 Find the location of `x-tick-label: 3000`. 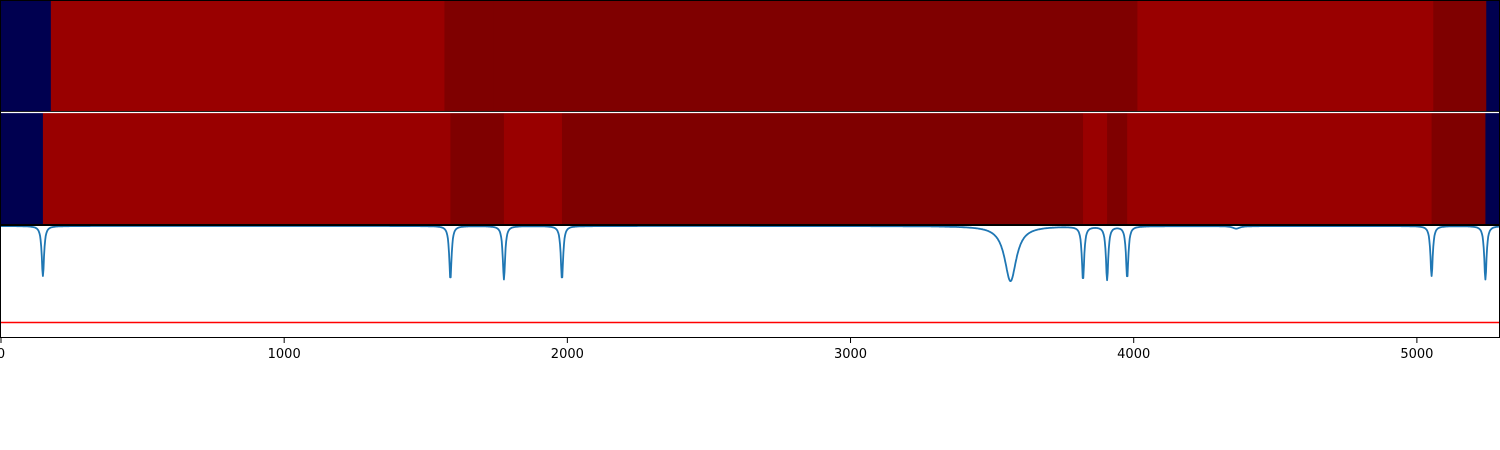

x-tick-label: 3000 is located at coordinates (850, 354).